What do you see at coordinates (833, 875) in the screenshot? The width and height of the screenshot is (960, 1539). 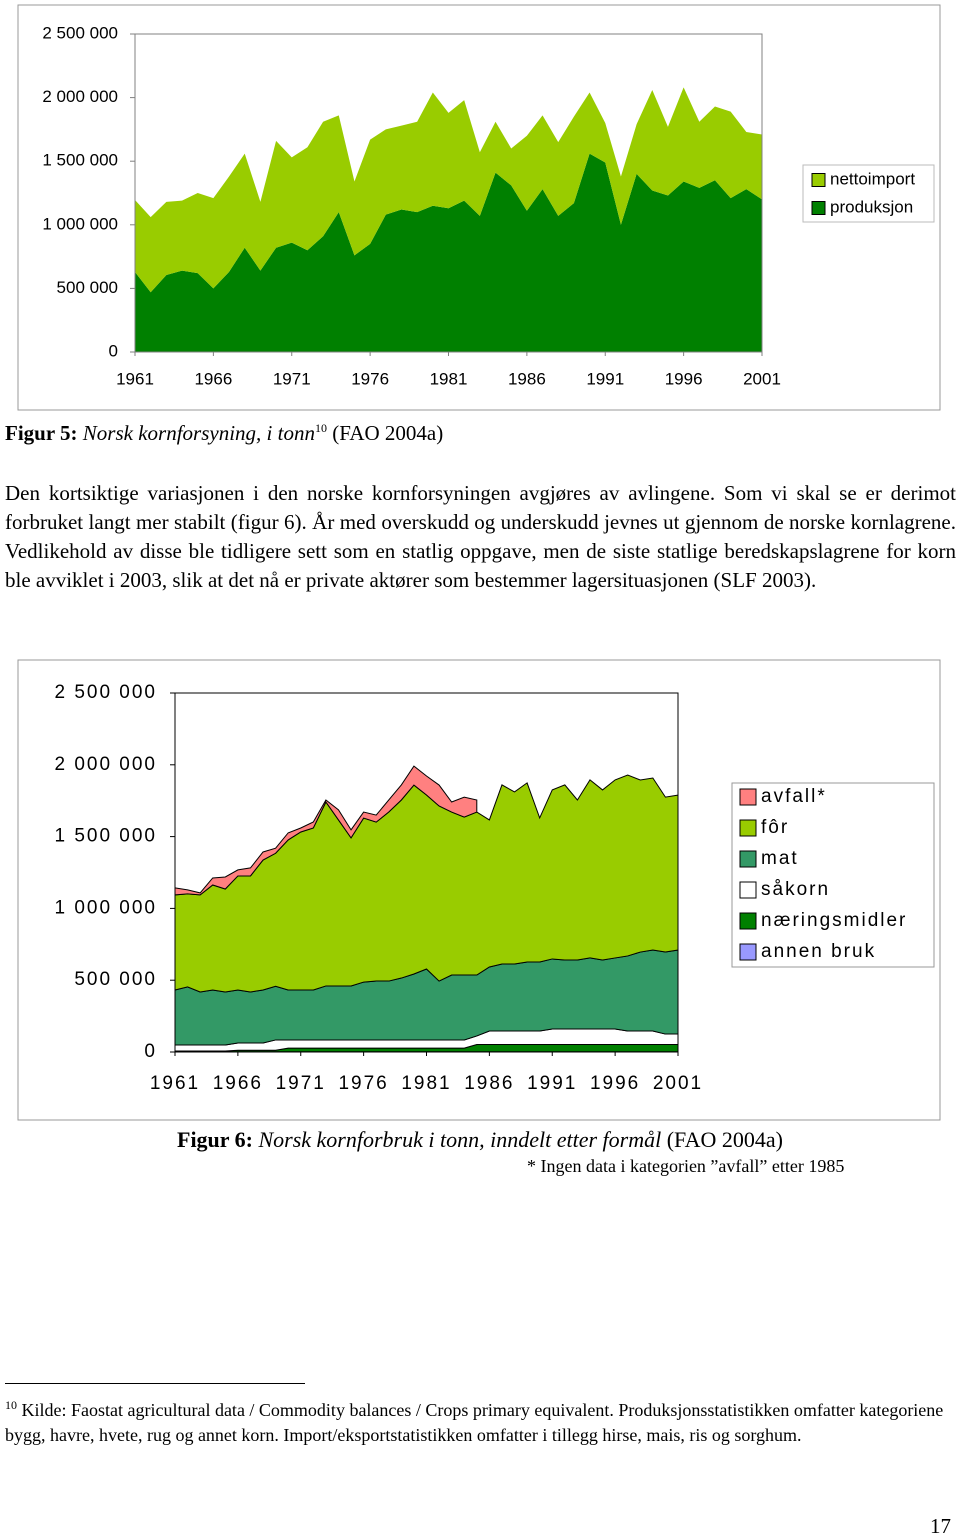 I see `legend-box` at bounding box center [833, 875].